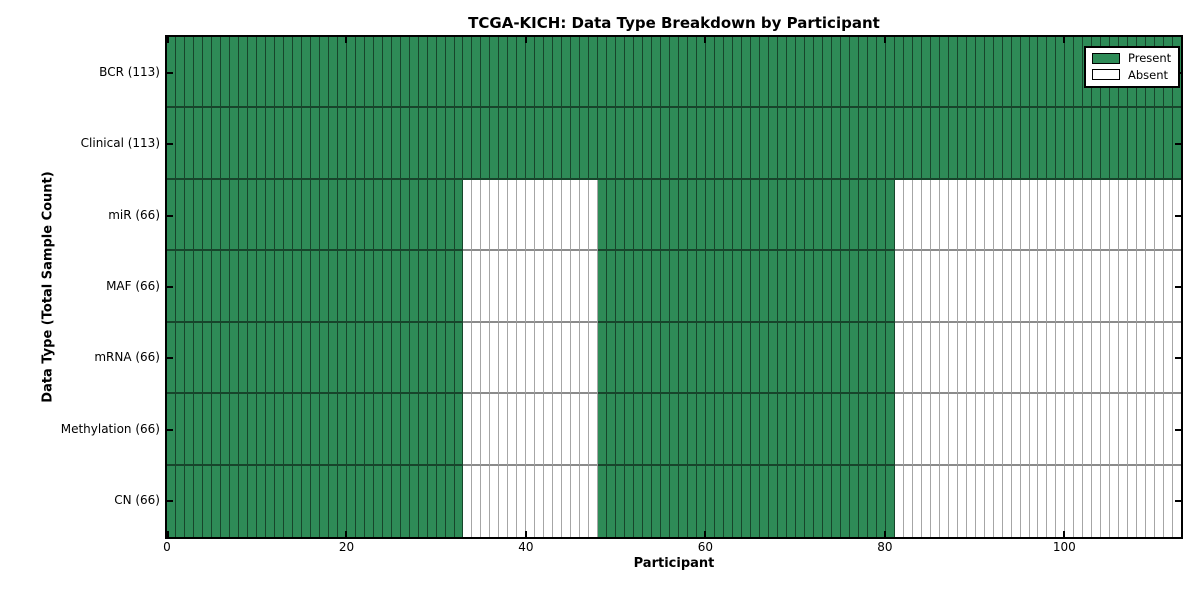 The image size is (1200, 600). What do you see at coordinates (1131, 58) in the screenshot?
I see `legend-item: Present` at bounding box center [1131, 58].